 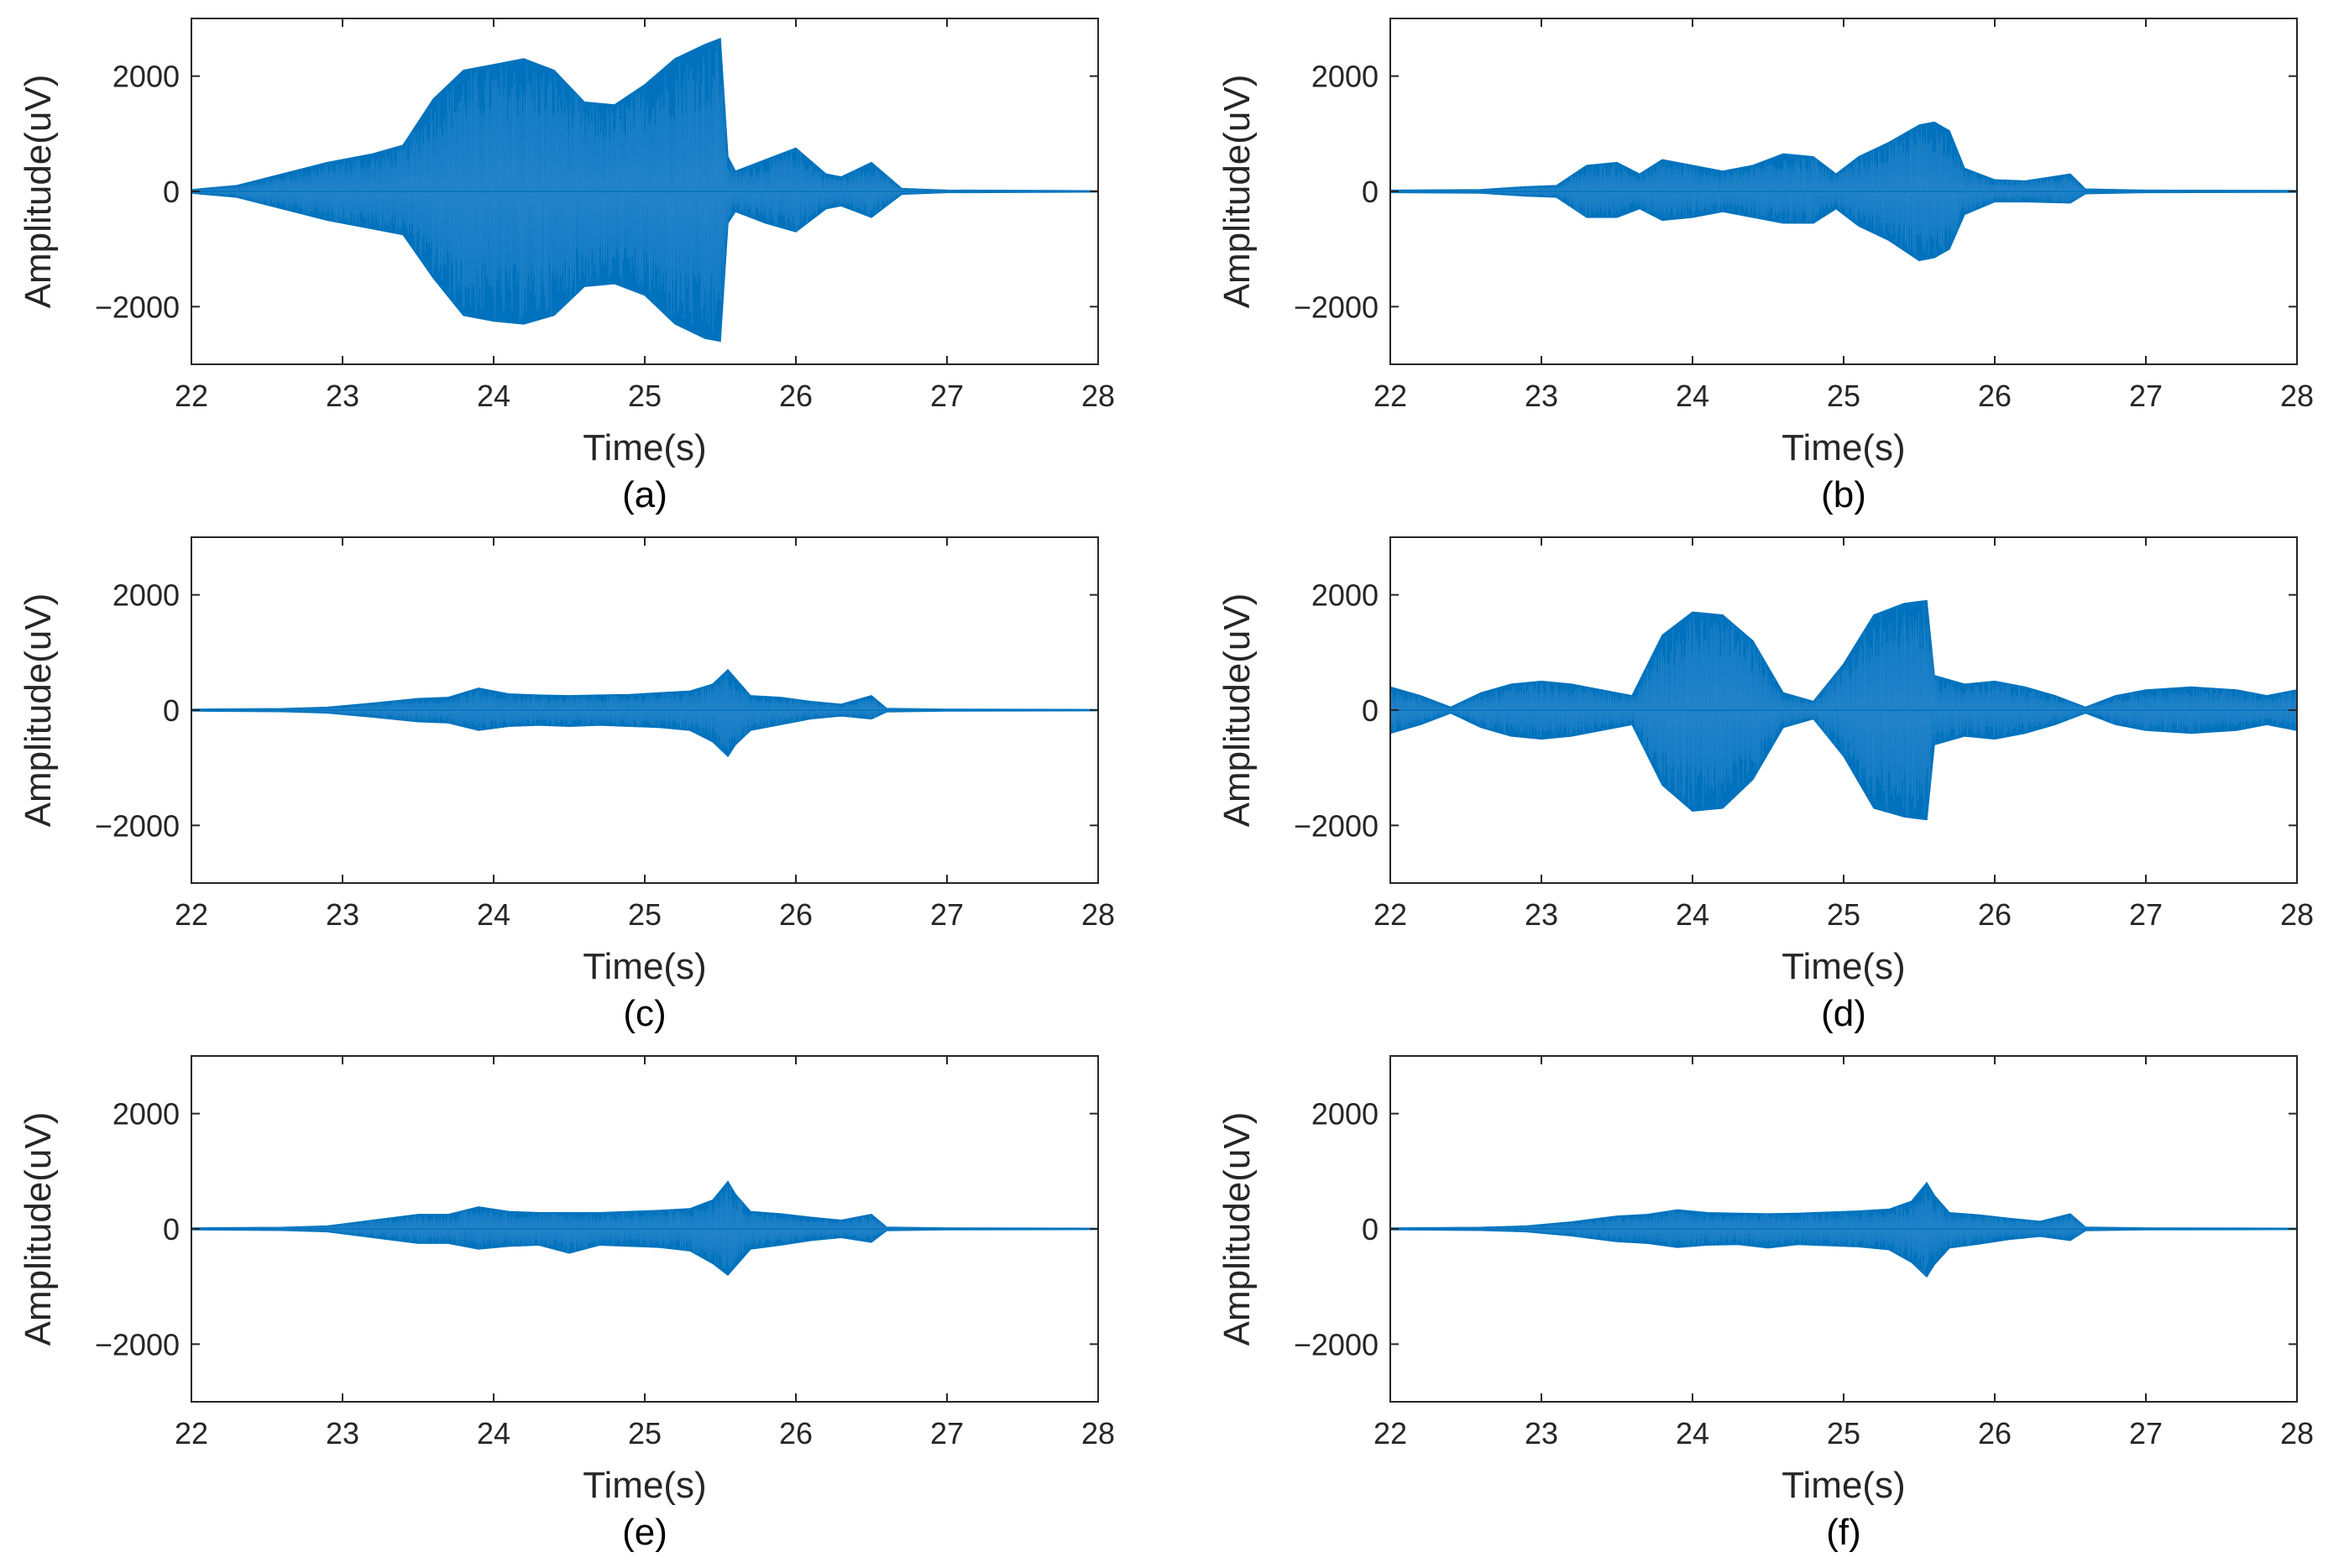 I want to click on panel-caption: (d), so click(x=1843, y=1013).